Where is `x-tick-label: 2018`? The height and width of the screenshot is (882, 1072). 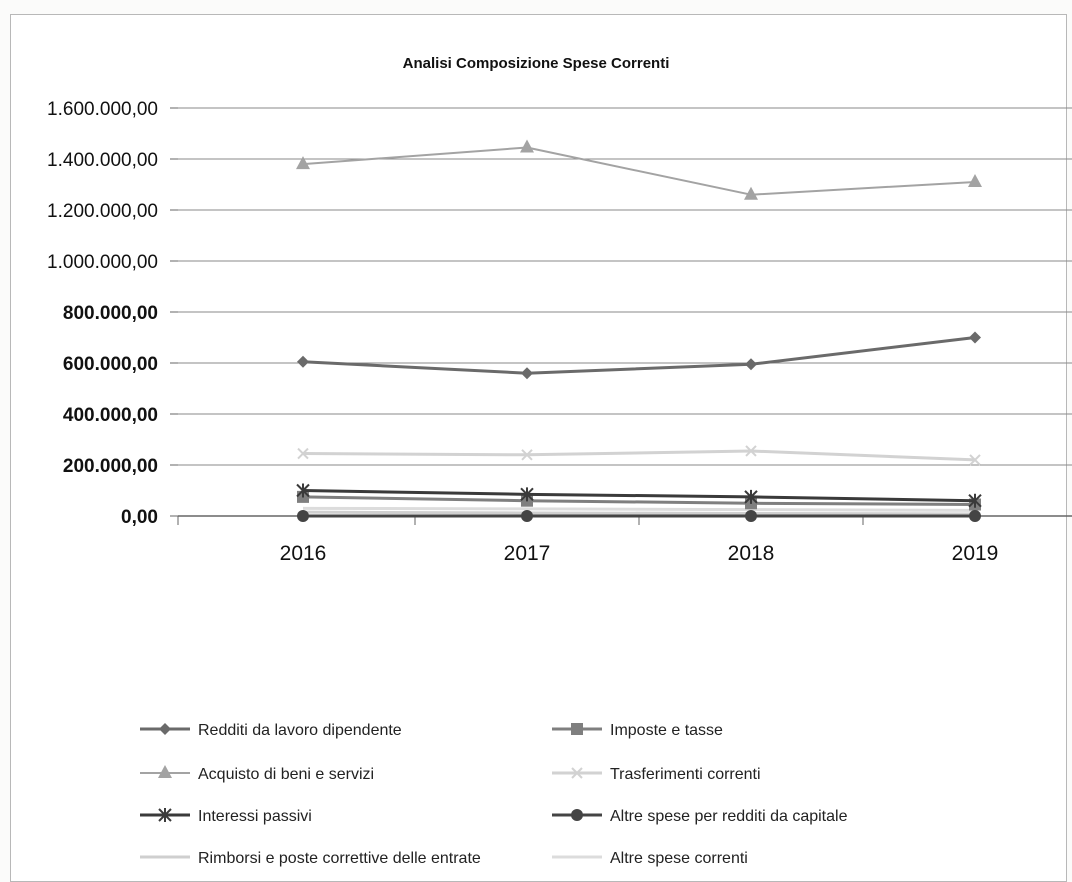 x-tick-label: 2018 is located at coordinates (751, 553).